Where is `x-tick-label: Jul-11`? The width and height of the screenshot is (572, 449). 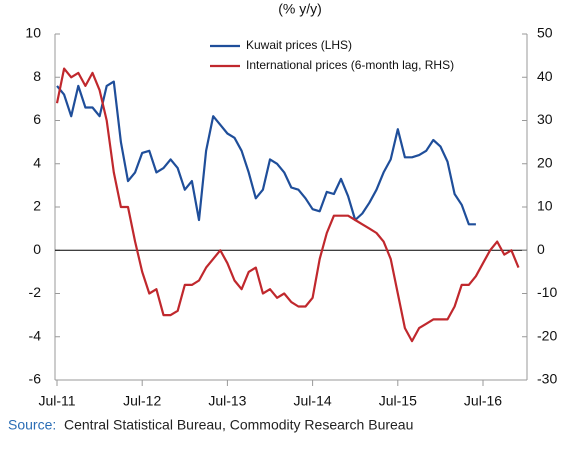
x-tick-label: Jul-11 is located at coordinates (56, 401).